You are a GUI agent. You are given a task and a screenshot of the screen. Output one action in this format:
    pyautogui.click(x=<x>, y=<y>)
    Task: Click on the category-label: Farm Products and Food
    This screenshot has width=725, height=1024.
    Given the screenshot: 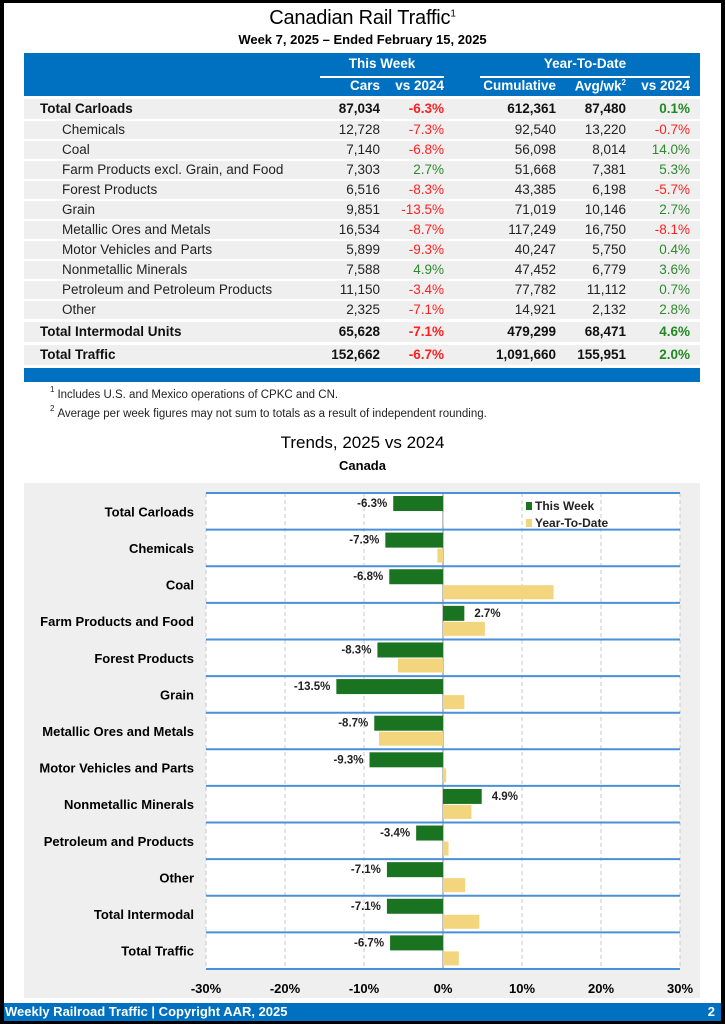 What is the action you would take?
    pyautogui.click(x=117, y=621)
    